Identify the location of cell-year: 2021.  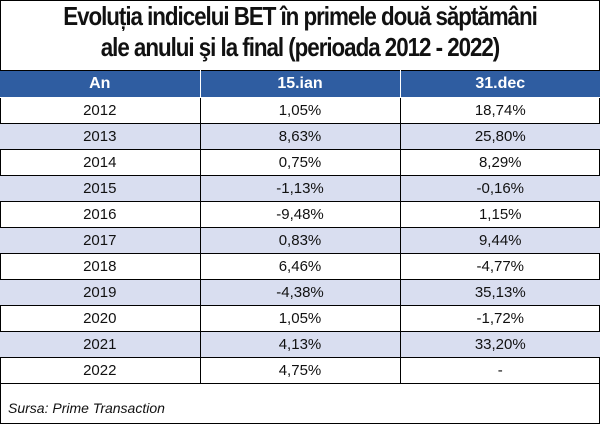
(100, 344).